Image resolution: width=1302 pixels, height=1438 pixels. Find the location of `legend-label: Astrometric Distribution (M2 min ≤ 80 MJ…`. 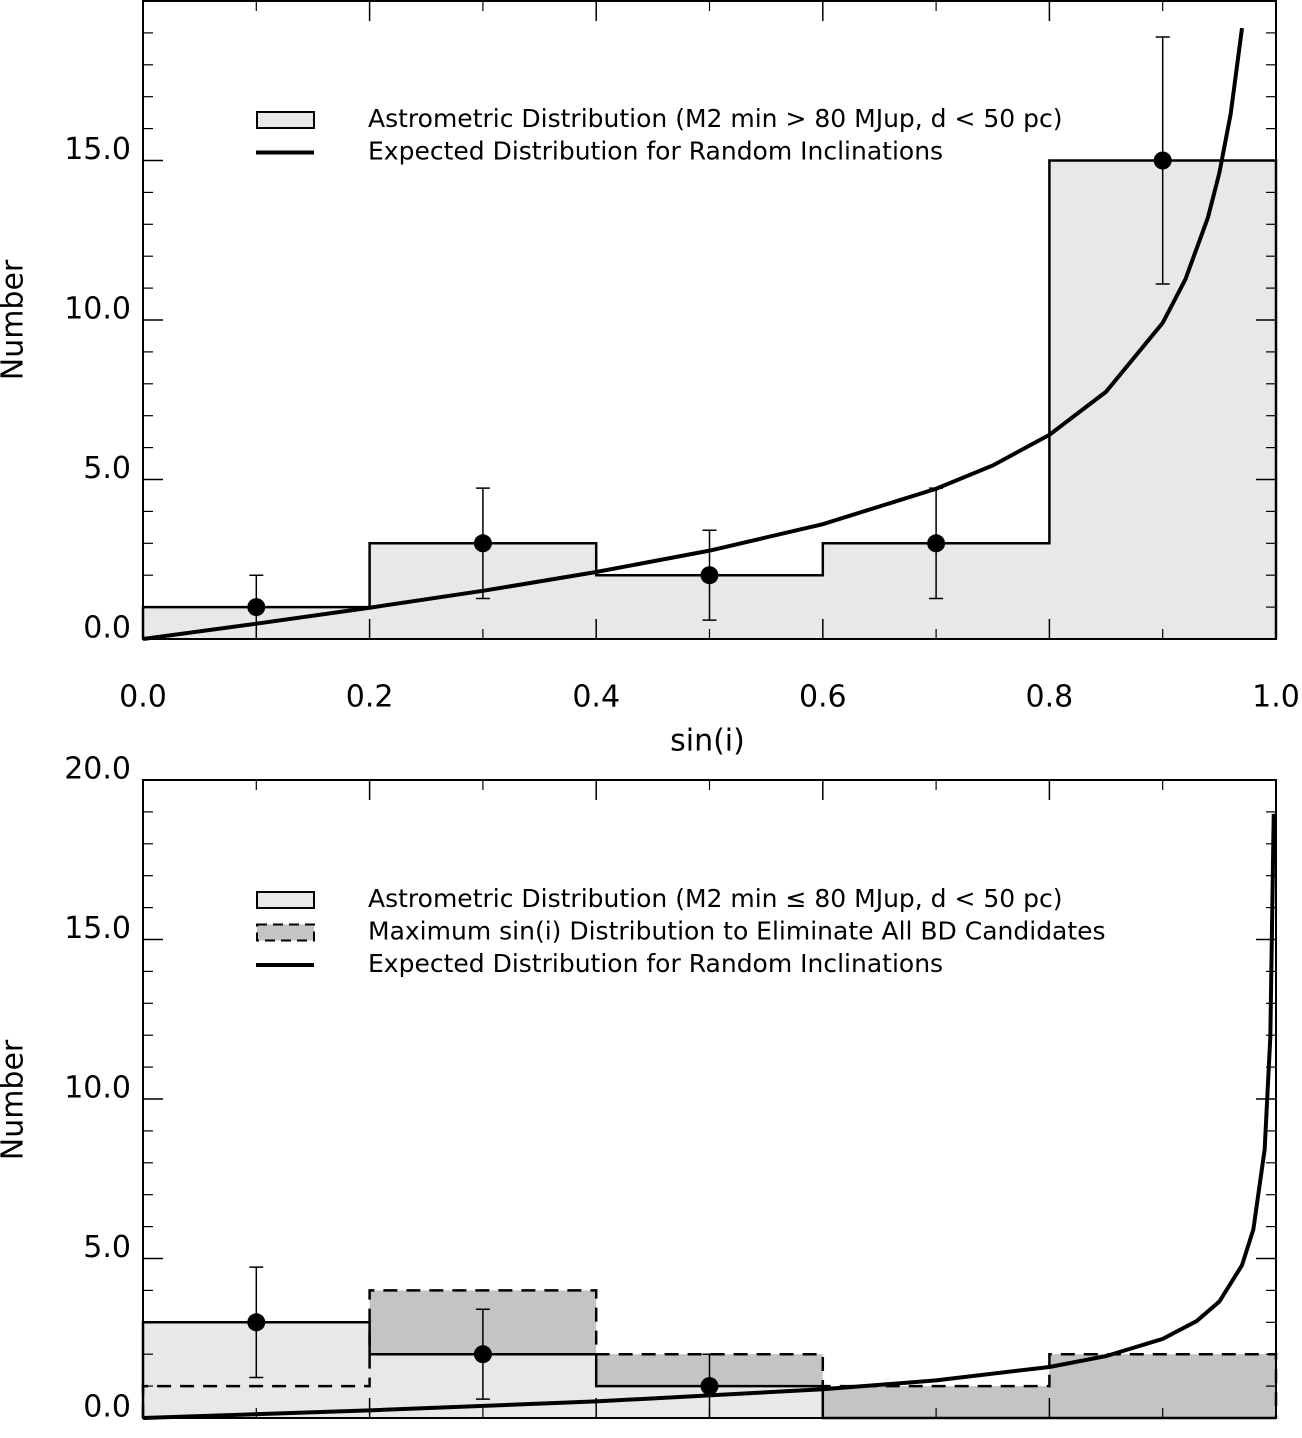

legend-label: Astrometric Distribution (M2 min ≤ 80 MJ… is located at coordinates (715, 898).